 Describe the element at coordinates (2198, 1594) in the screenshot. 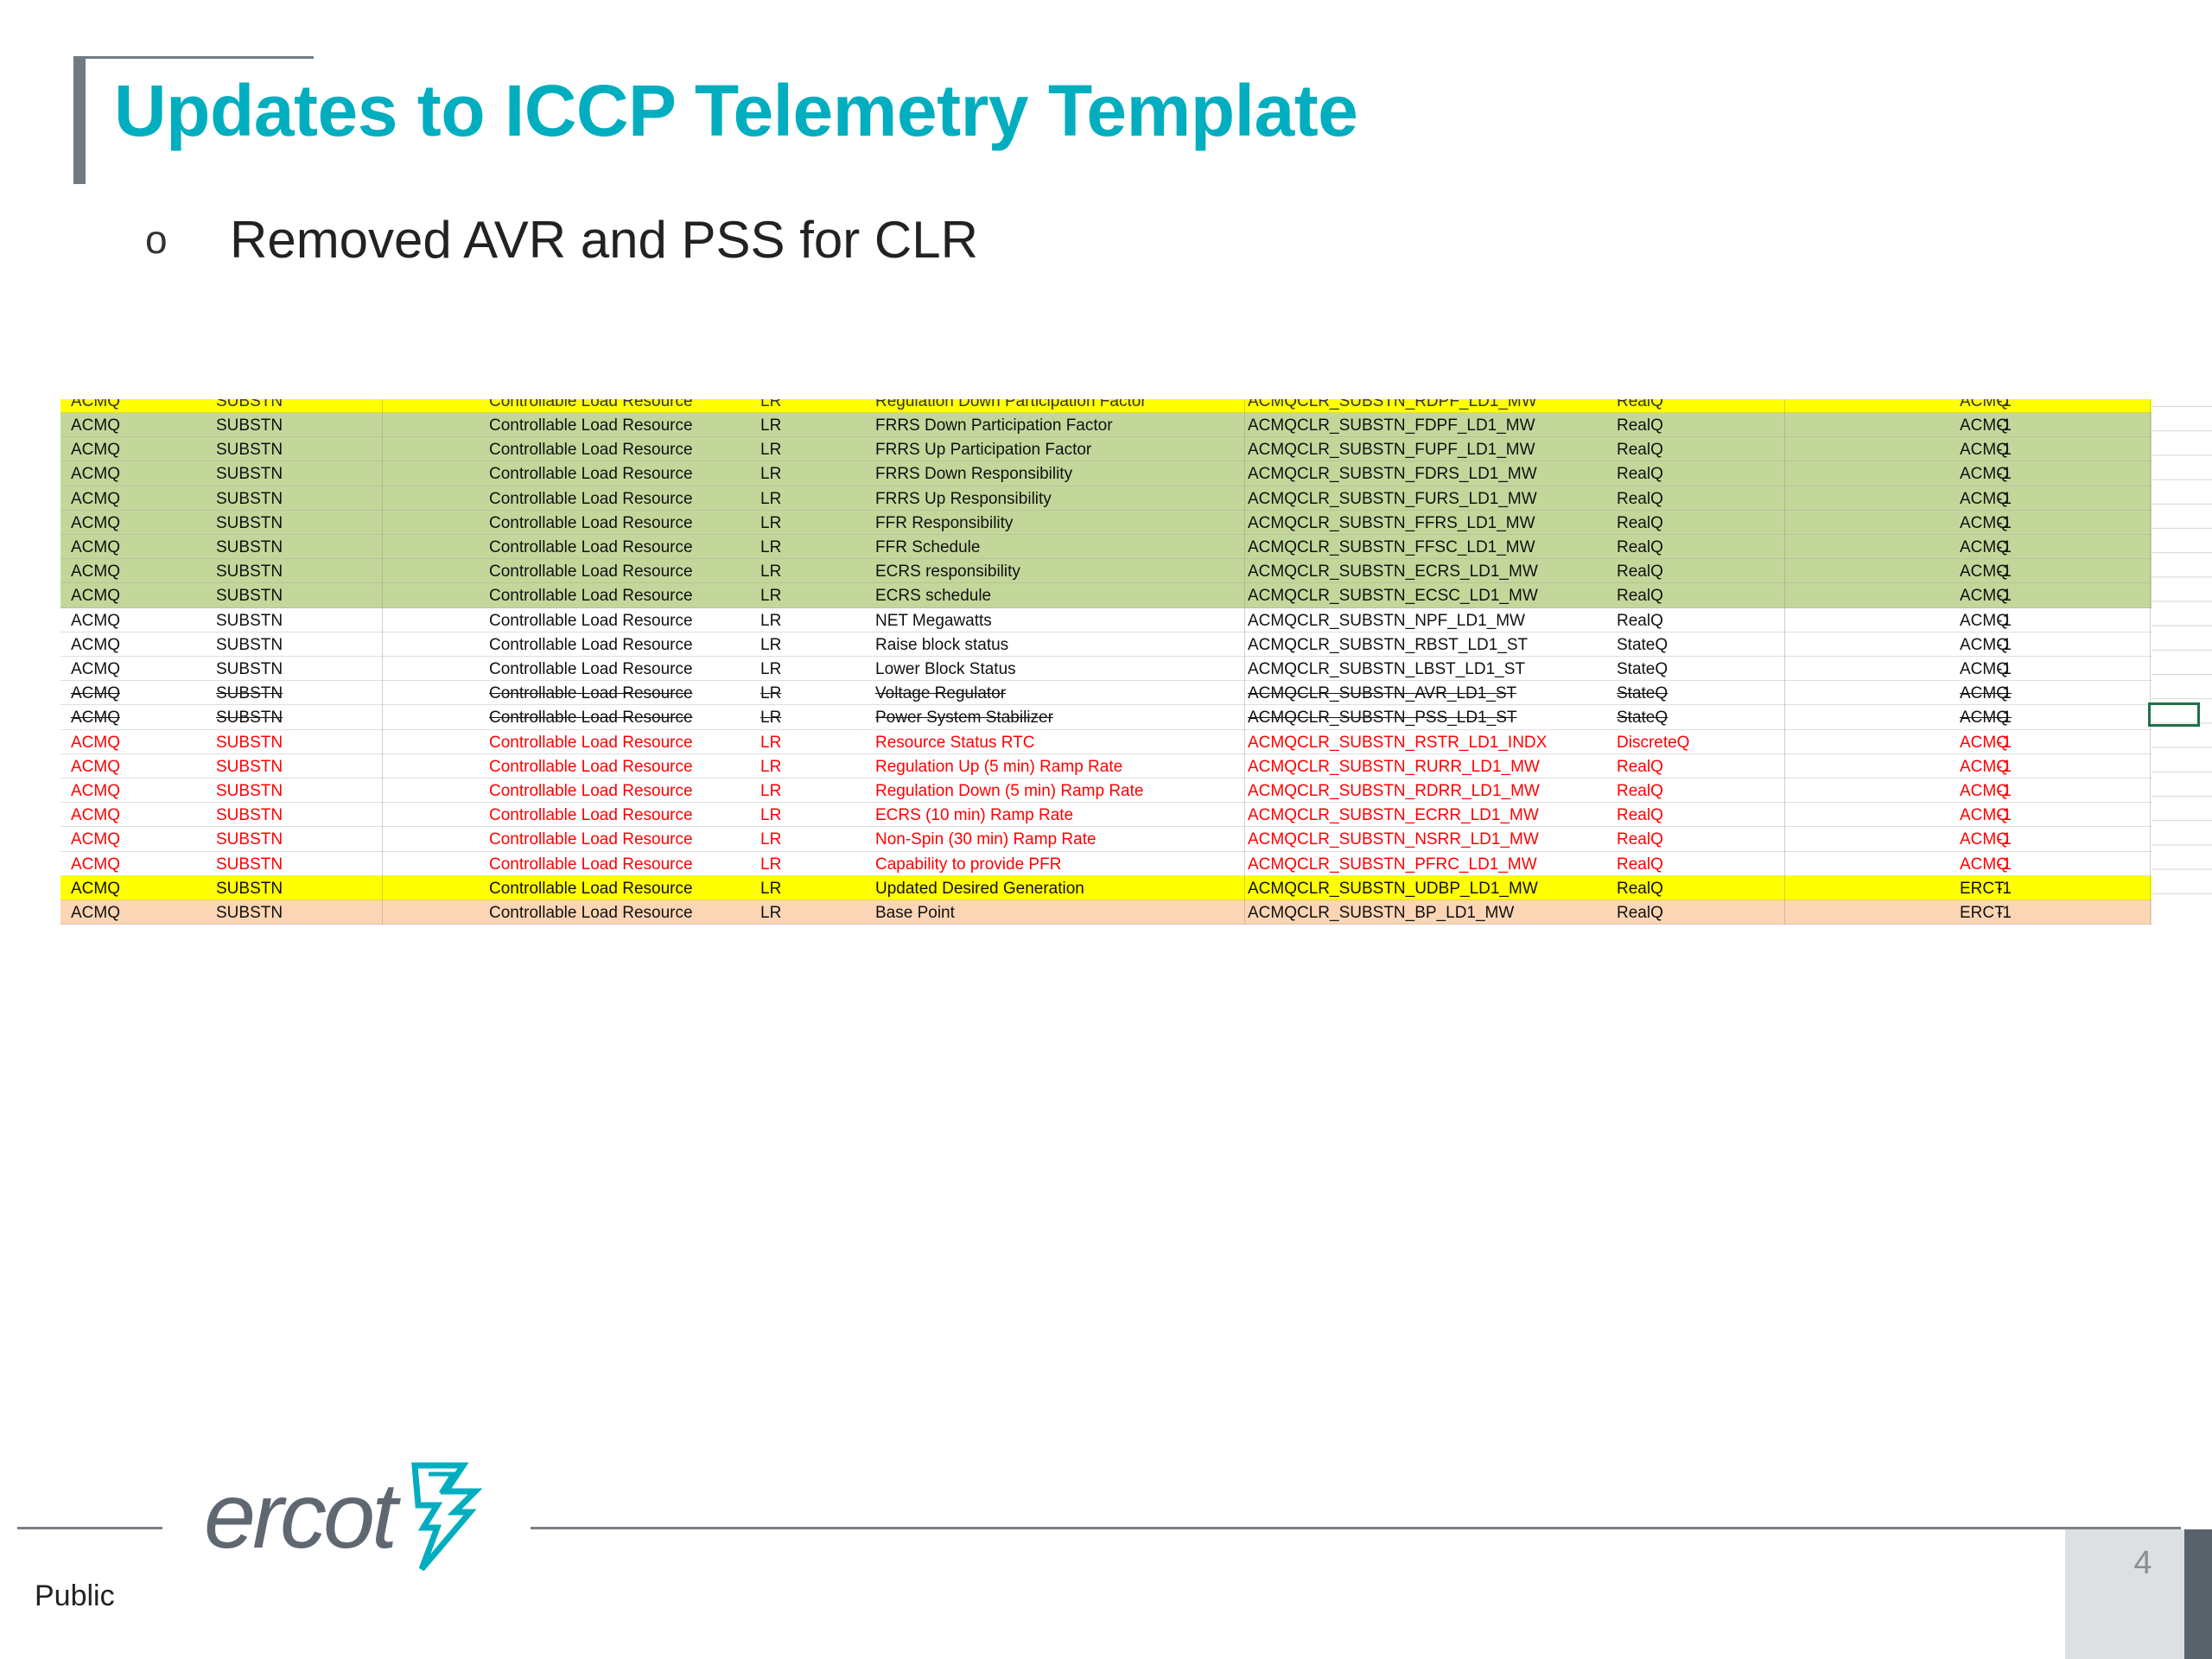

I see `page-edge-accent` at that location.